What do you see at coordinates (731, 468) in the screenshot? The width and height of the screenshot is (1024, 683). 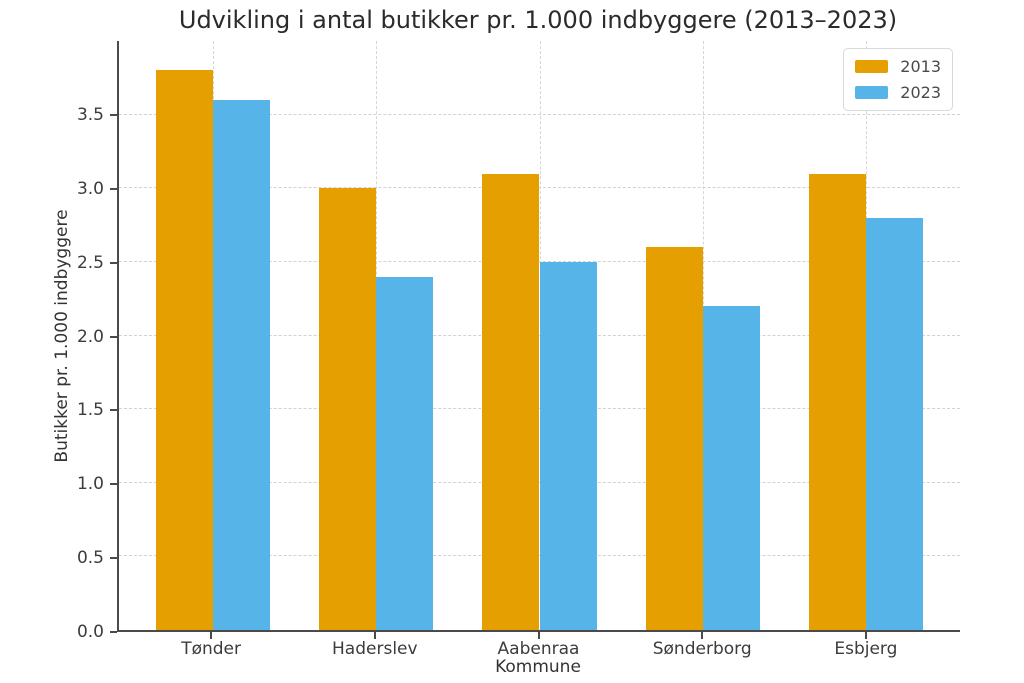 I see `bar-2023-sønderborg` at bounding box center [731, 468].